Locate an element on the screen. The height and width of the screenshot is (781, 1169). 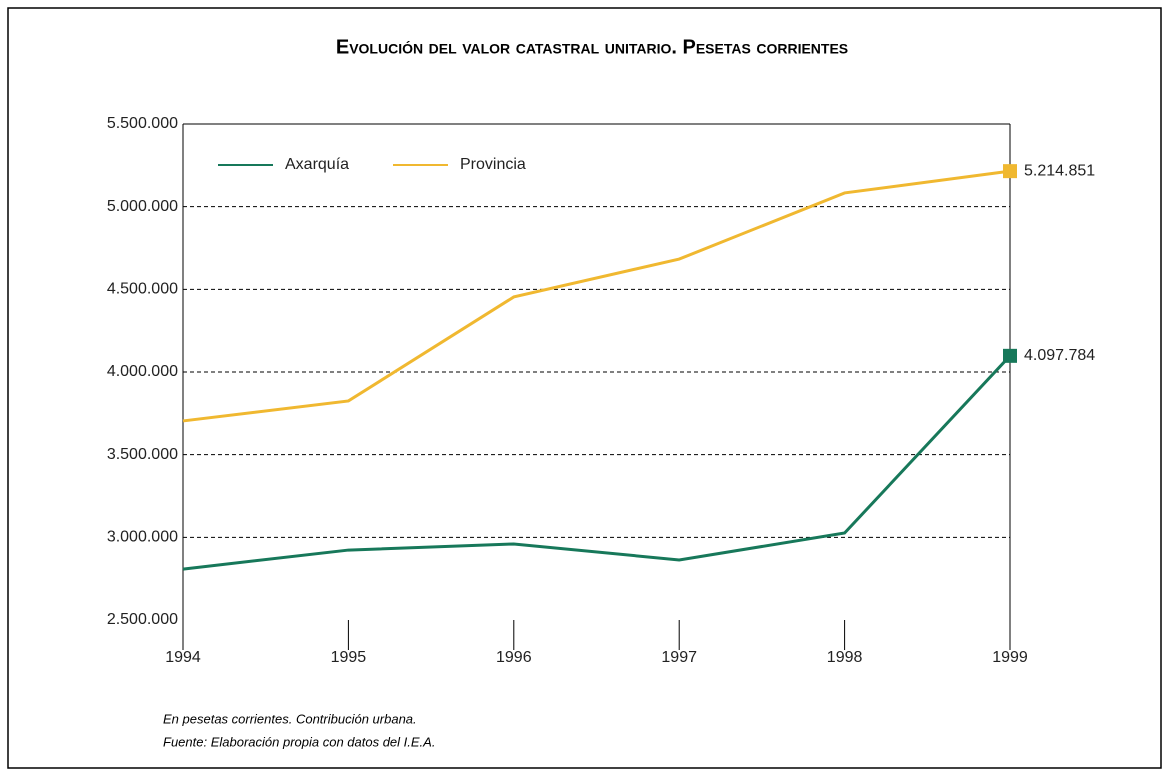
x-tick-label: 1995 is located at coordinates (349, 657).